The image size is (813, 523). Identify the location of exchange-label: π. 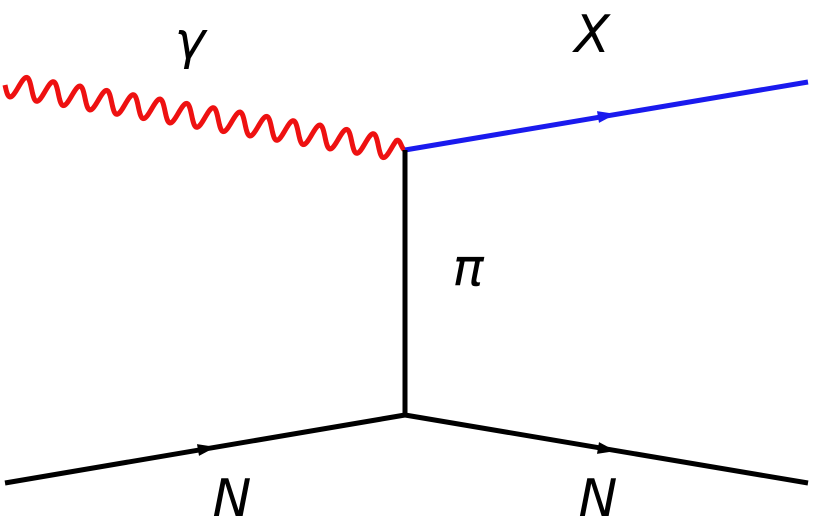
(468, 268).